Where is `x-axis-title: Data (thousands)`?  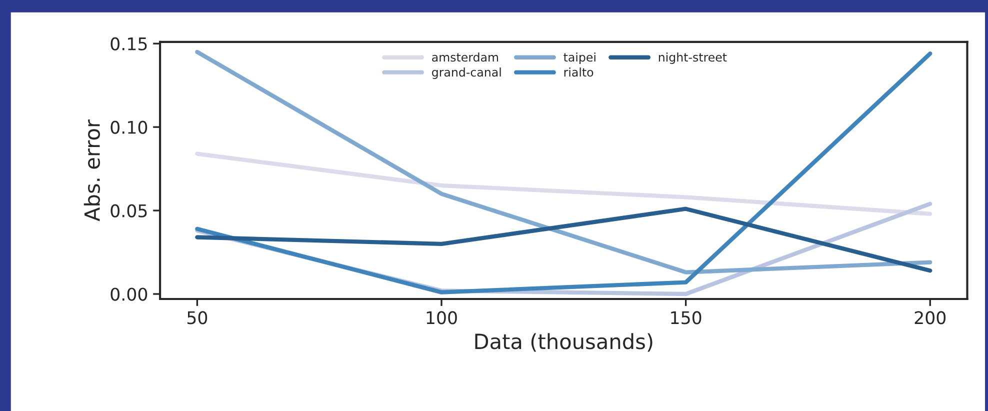
x-axis-title: Data (thousands) is located at coordinates (563, 342).